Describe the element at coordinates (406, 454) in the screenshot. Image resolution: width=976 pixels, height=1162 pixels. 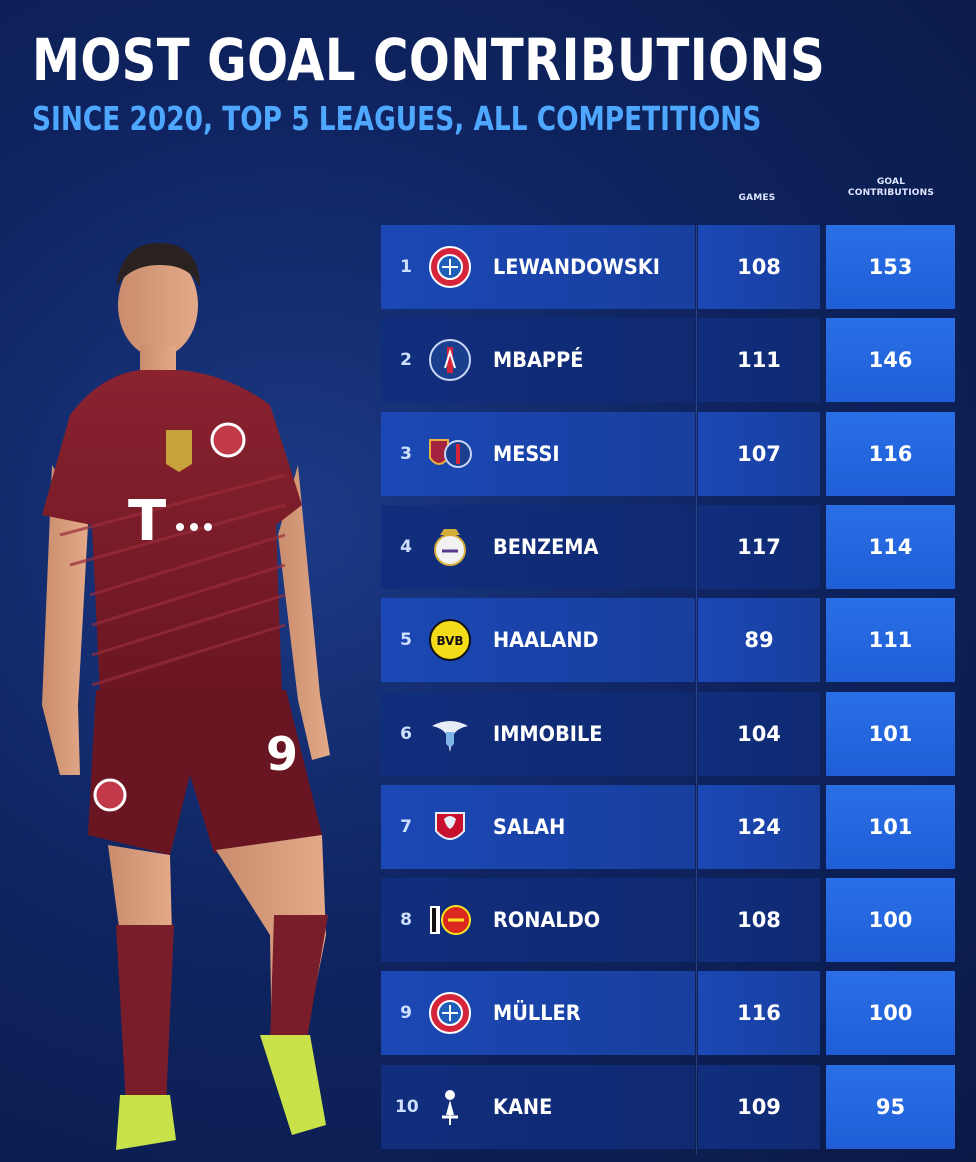
I see `rank-label: 3` at that location.